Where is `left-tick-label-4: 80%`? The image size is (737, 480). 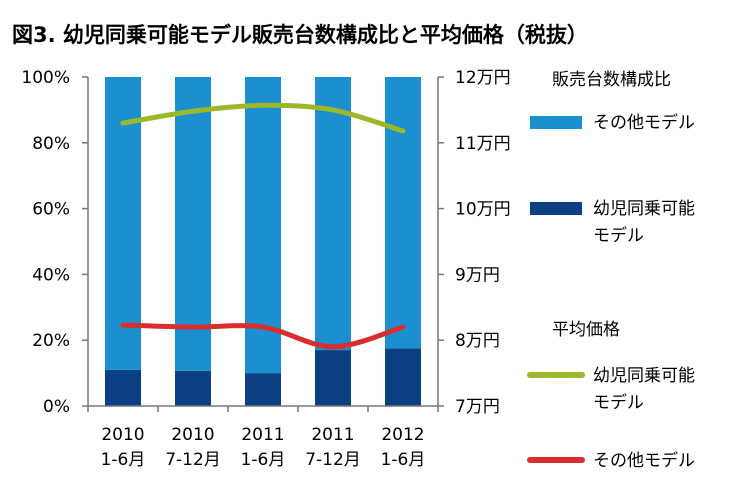 left-tick-label-4: 80% is located at coordinates (51, 144).